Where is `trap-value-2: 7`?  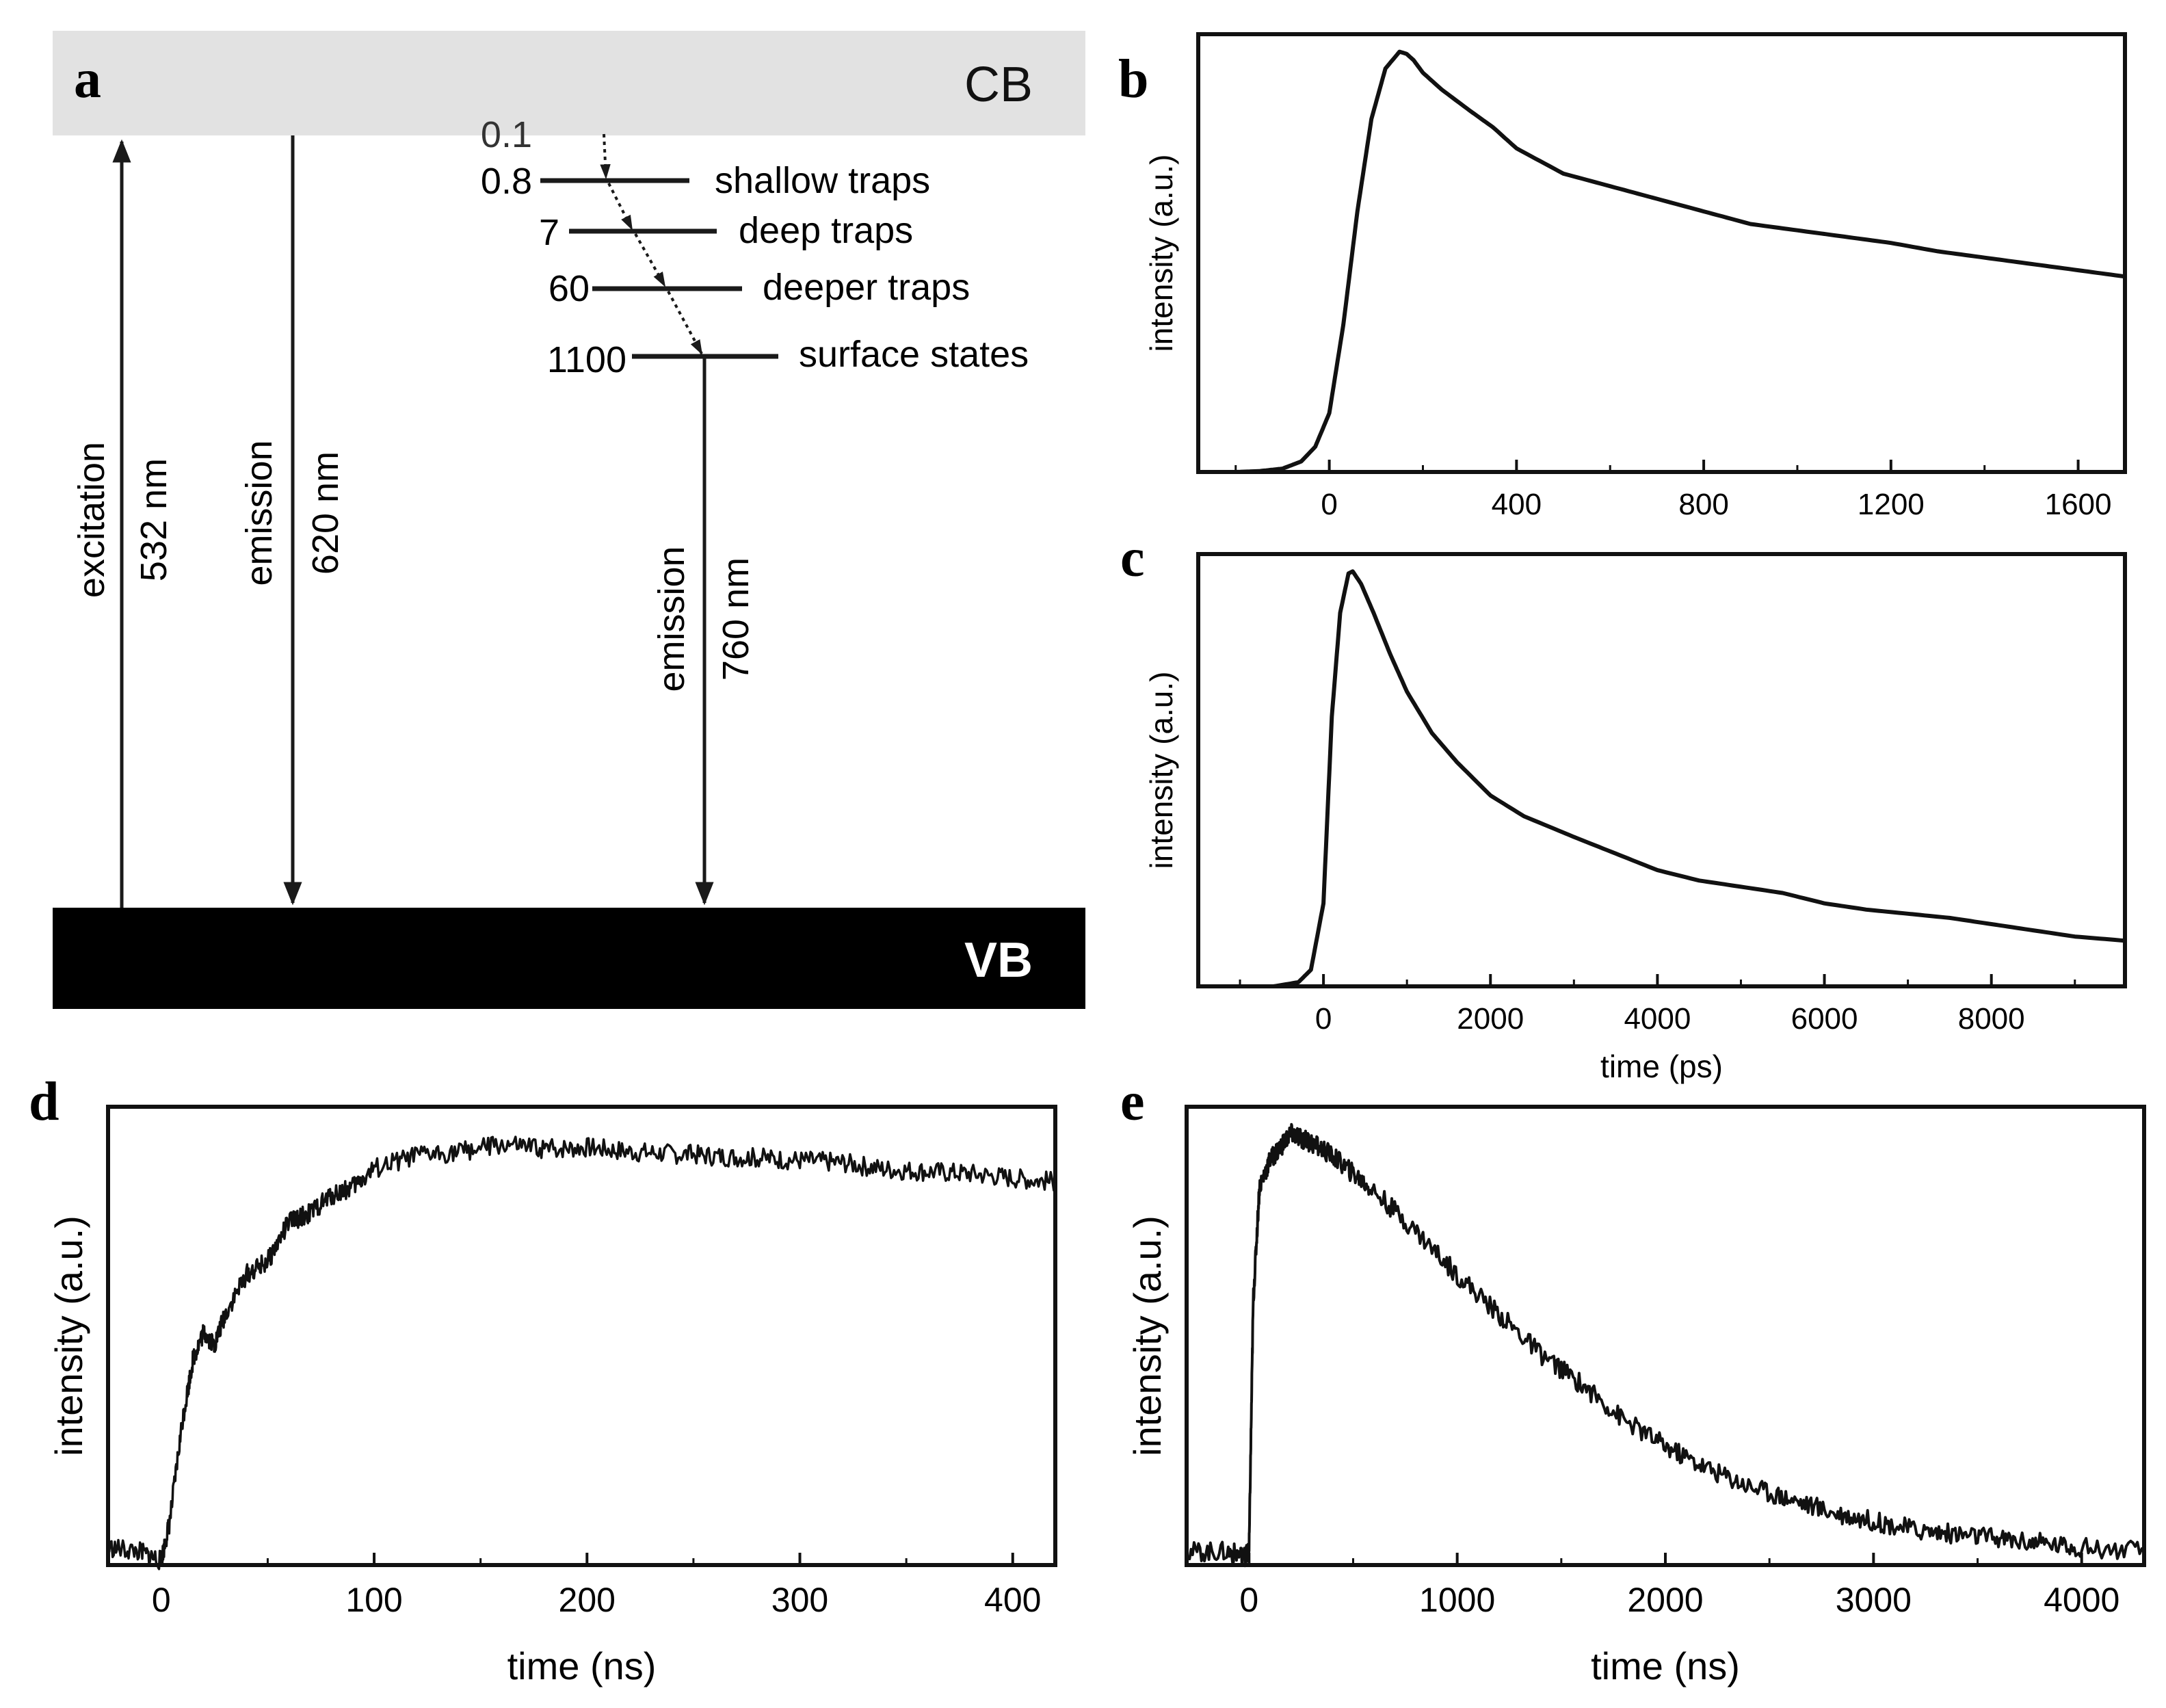
trap-value-2: 7 is located at coordinates (549, 232).